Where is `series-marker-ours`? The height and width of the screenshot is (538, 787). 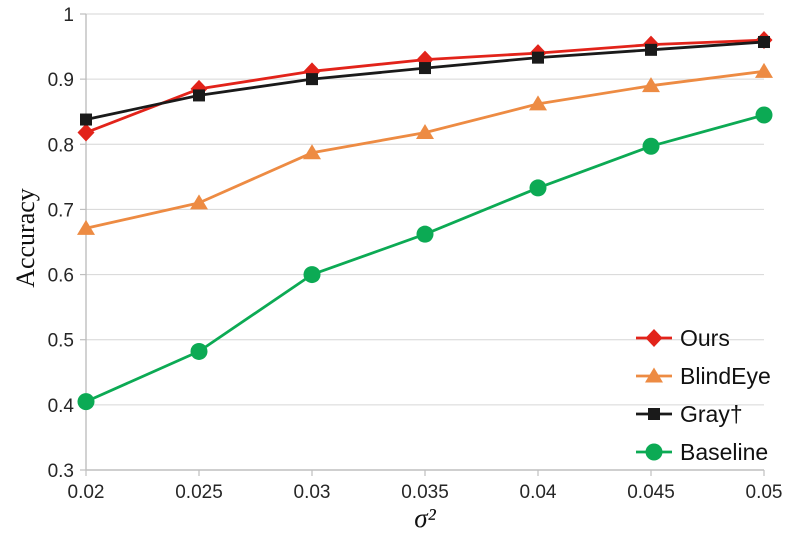
series-marker-ours is located at coordinates (86, 132).